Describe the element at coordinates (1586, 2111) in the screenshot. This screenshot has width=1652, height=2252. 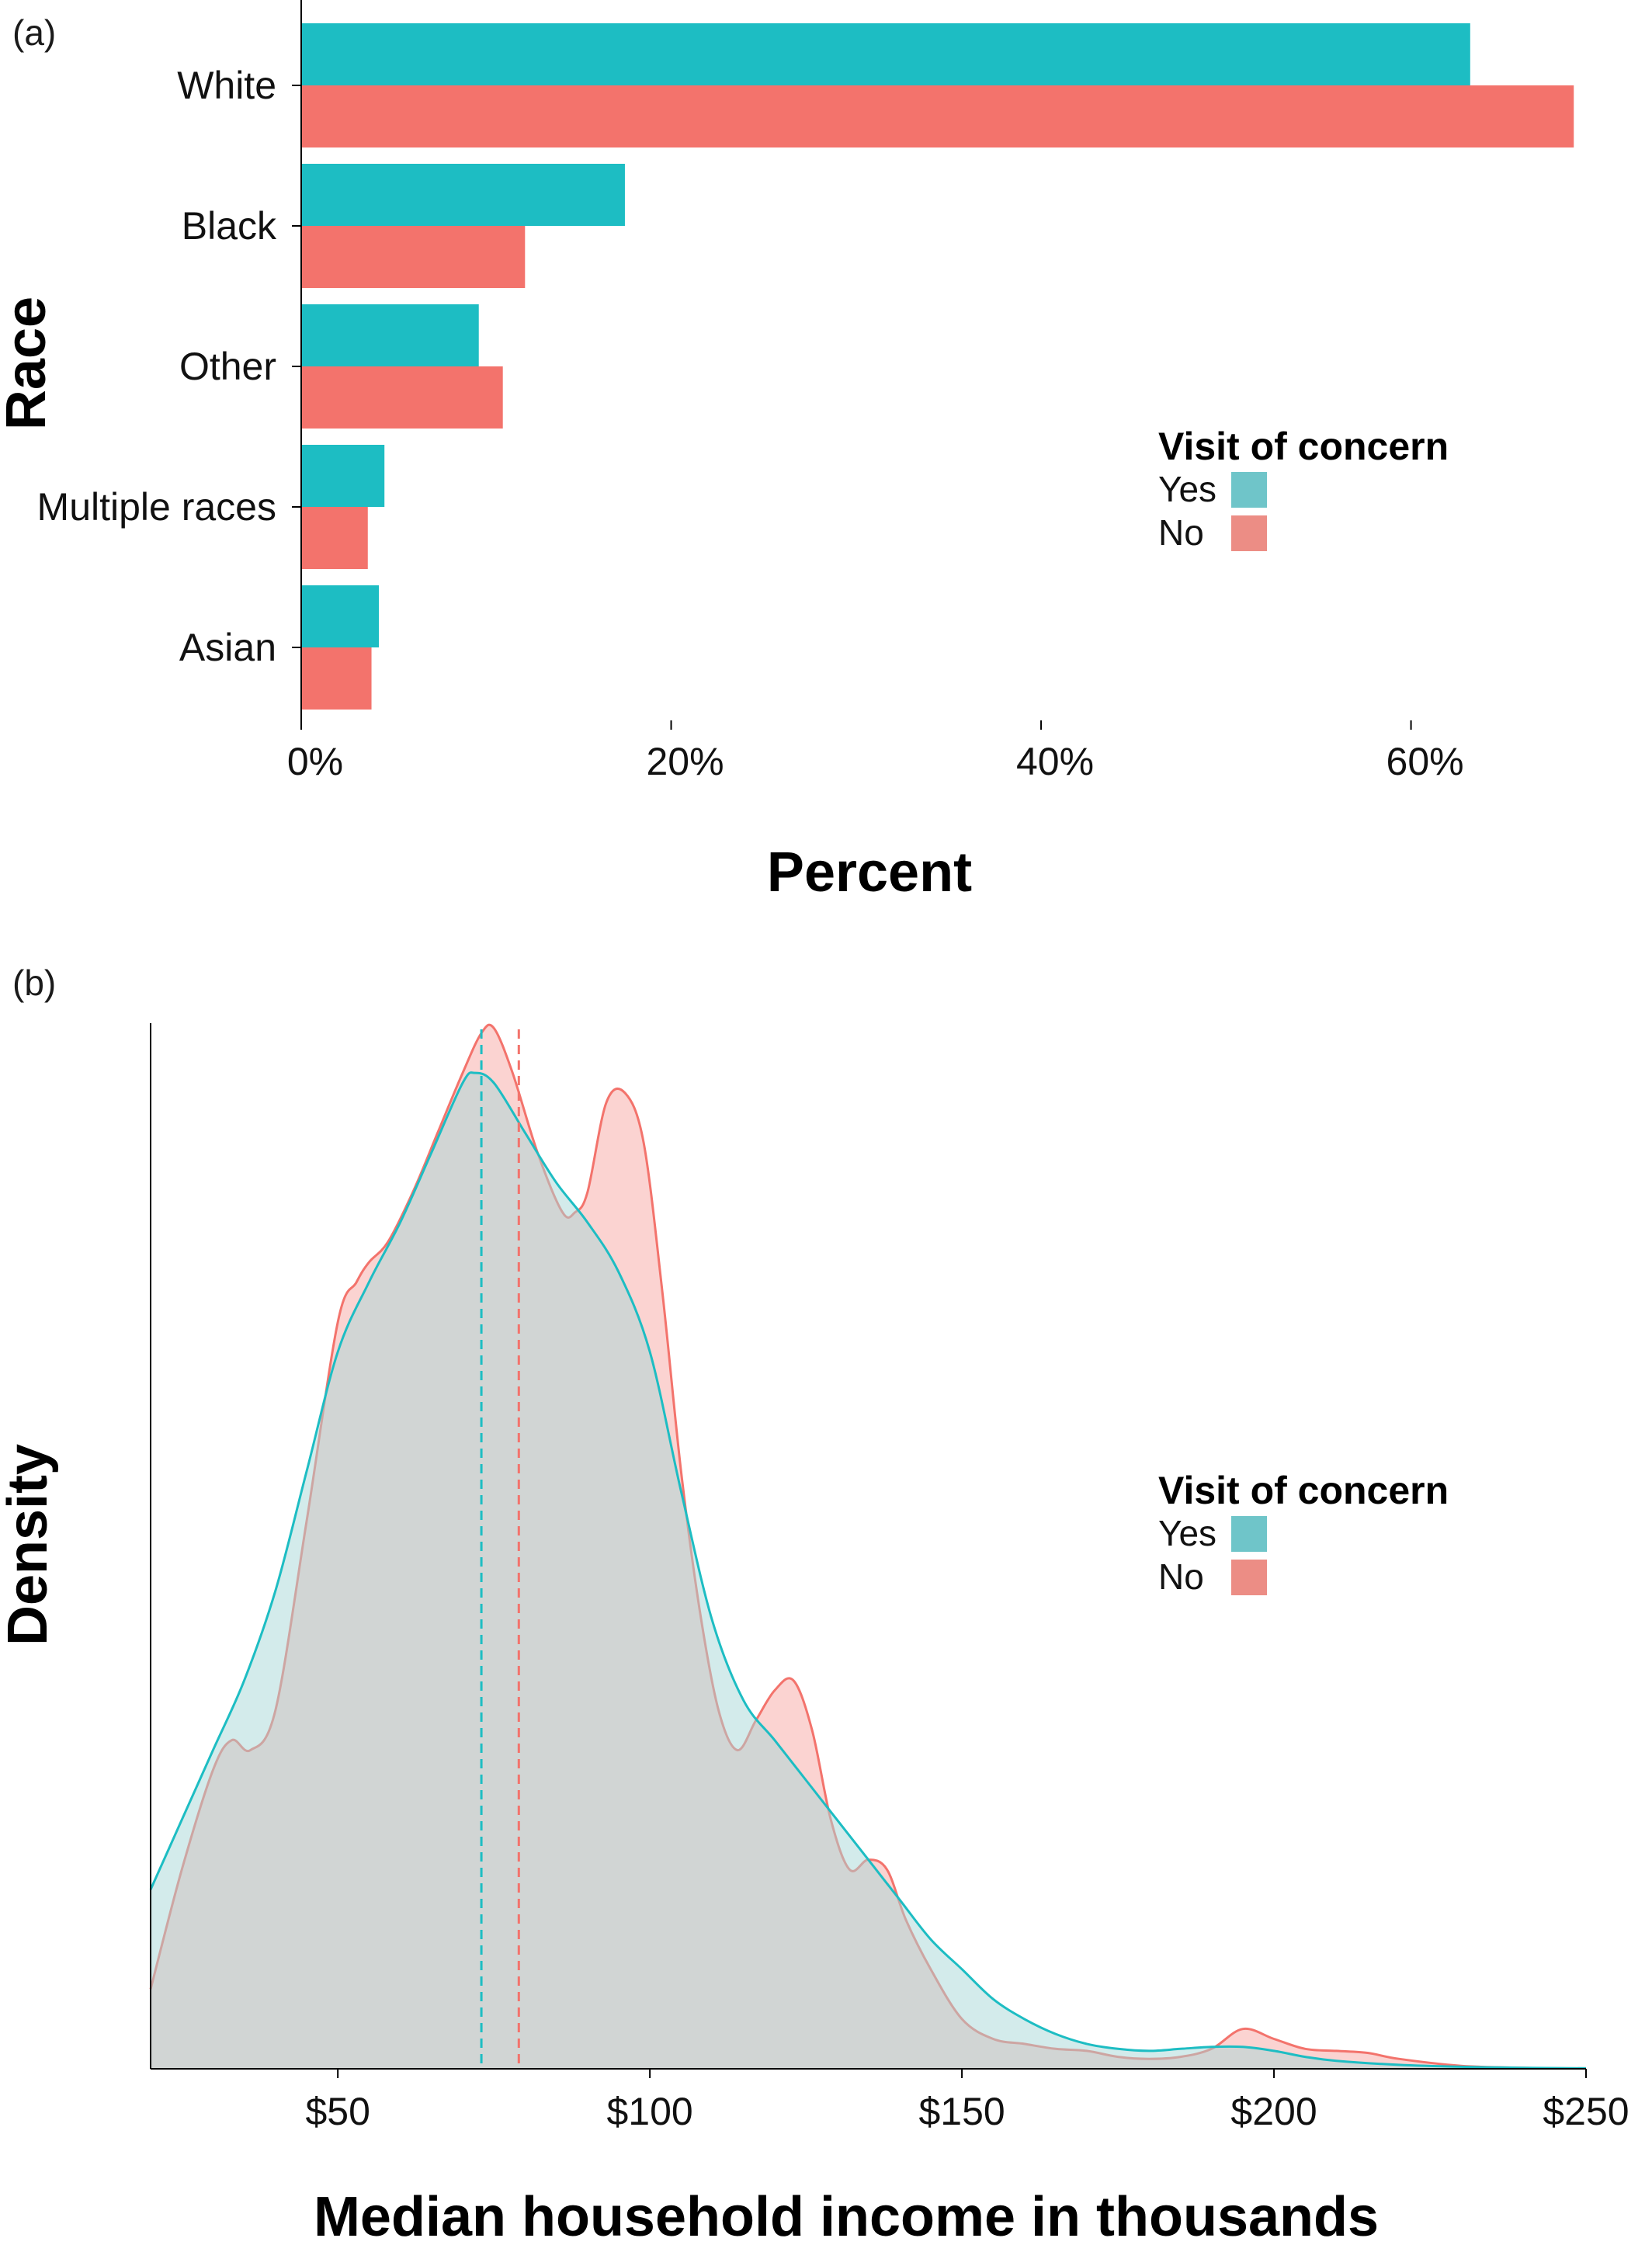
I see `b-x-tick-label-250: $250` at that location.